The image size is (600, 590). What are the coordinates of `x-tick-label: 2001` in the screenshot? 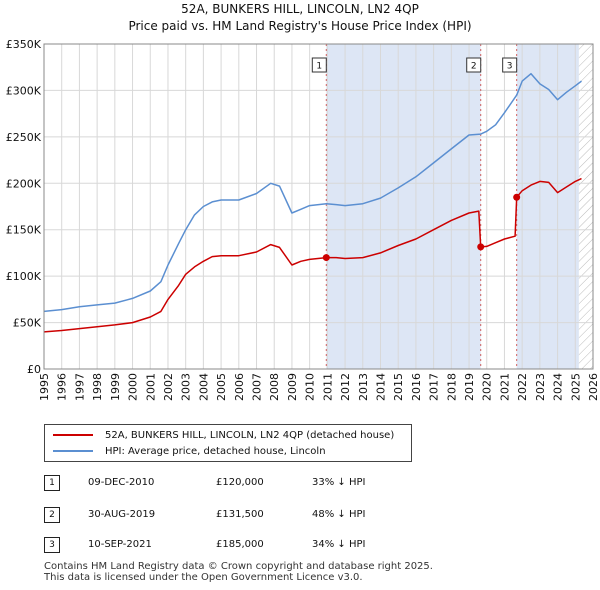 It's located at (150, 387).